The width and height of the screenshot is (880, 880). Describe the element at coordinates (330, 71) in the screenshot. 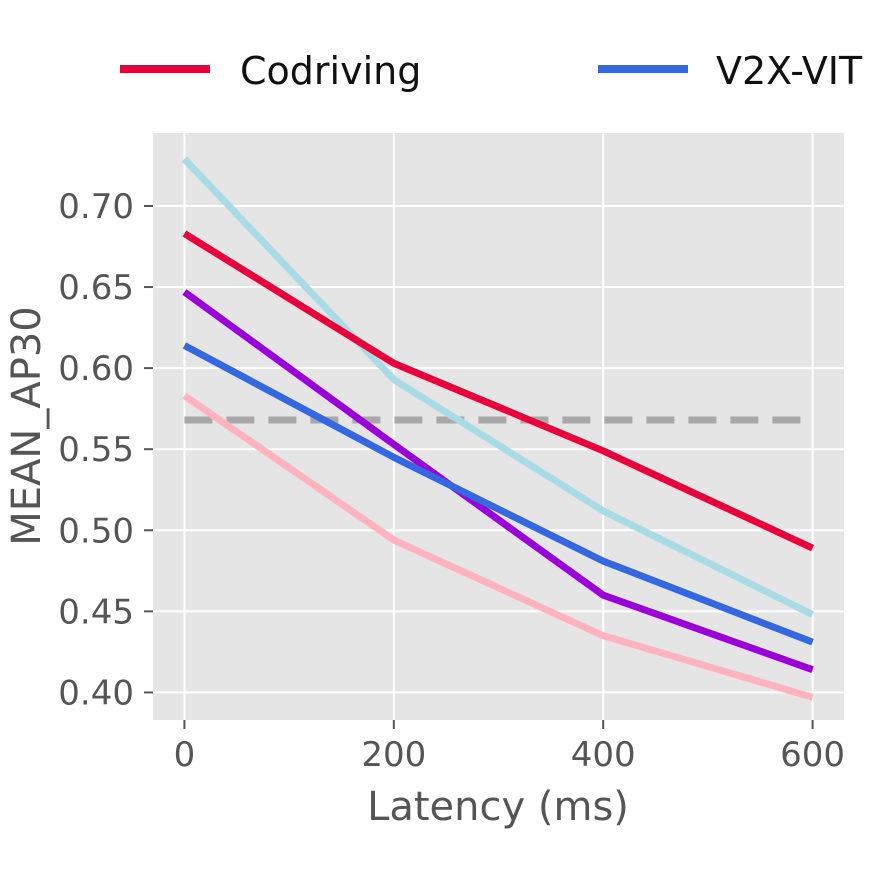

I see `legend-label-codriving: Codriving` at that location.